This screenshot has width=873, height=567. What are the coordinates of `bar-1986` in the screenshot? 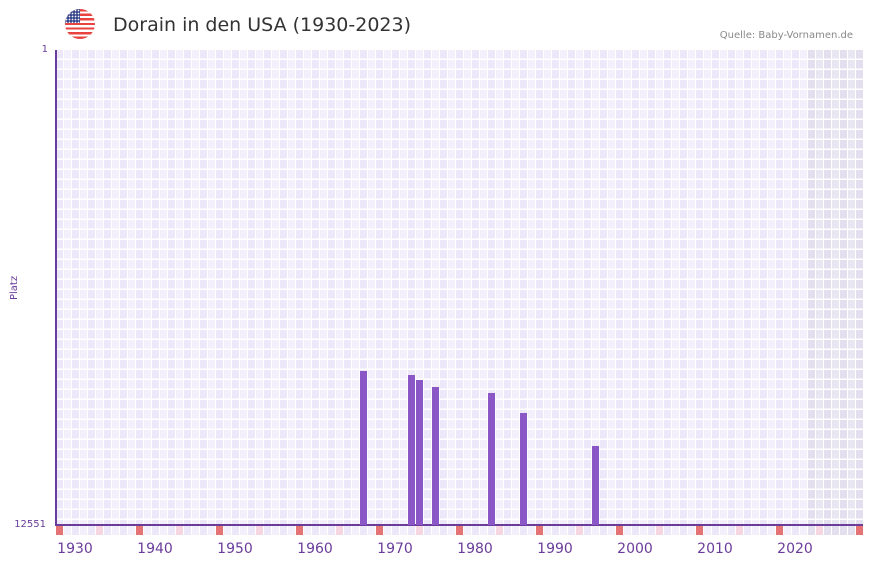 It's located at (523, 469).